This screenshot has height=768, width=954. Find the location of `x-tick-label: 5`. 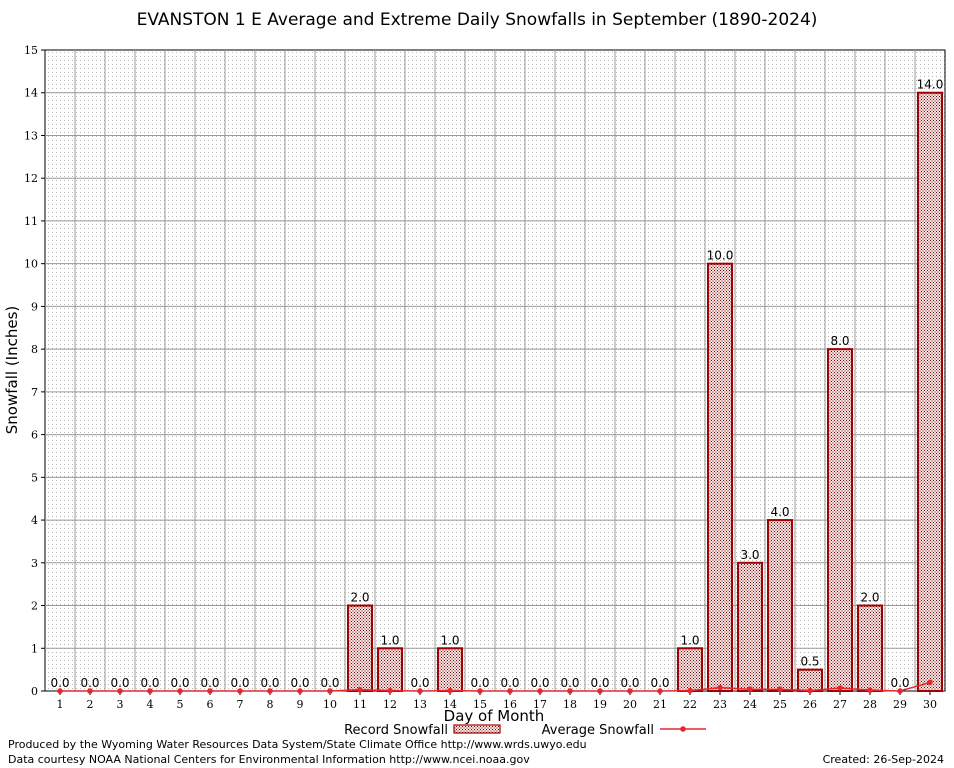

x-tick-label: 5 is located at coordinates (180, 704).